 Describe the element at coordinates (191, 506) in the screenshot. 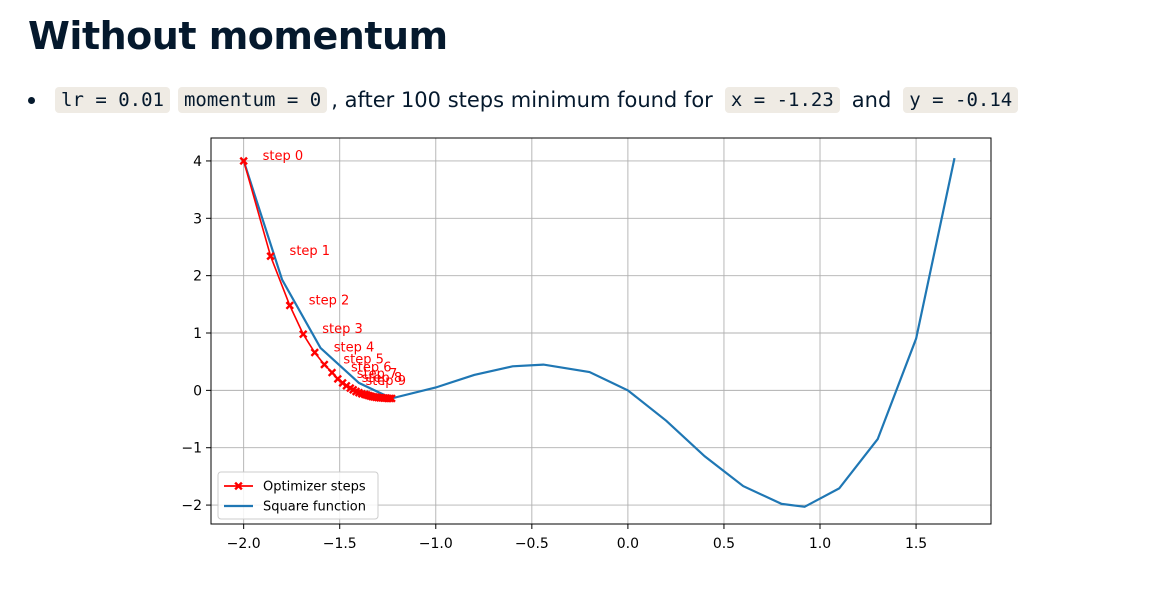

I see `y-tick-label-0: −2` at that location.